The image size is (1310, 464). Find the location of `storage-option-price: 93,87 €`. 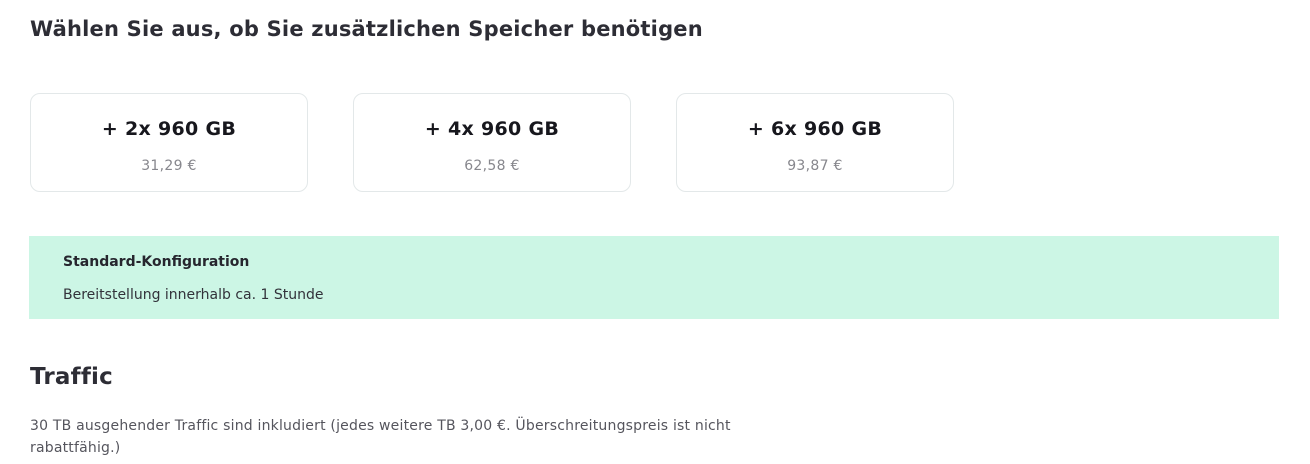

storage-option-price: 93,87 € is located at coordinates (815, 166).